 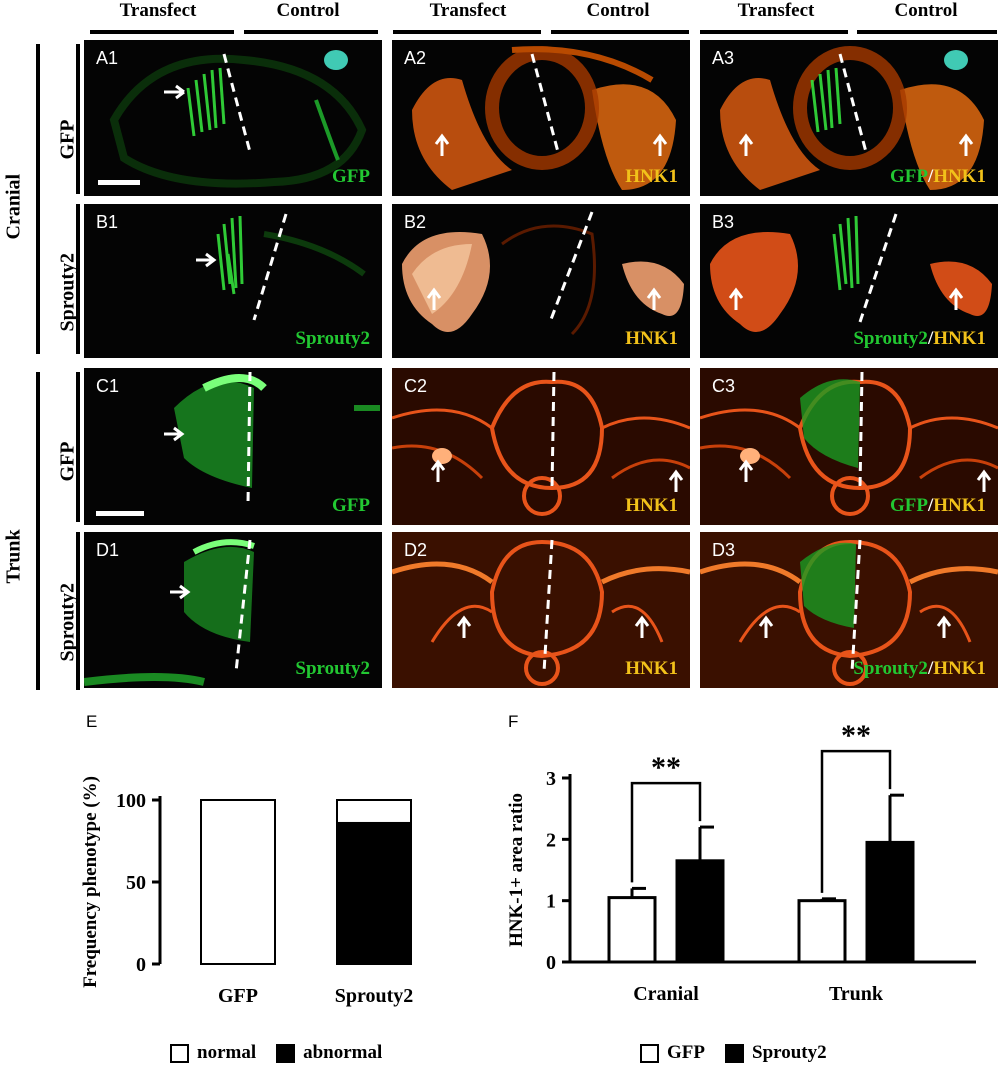 I want to click on bar-abnormal-sprouty2, so click(x=374, y=893).